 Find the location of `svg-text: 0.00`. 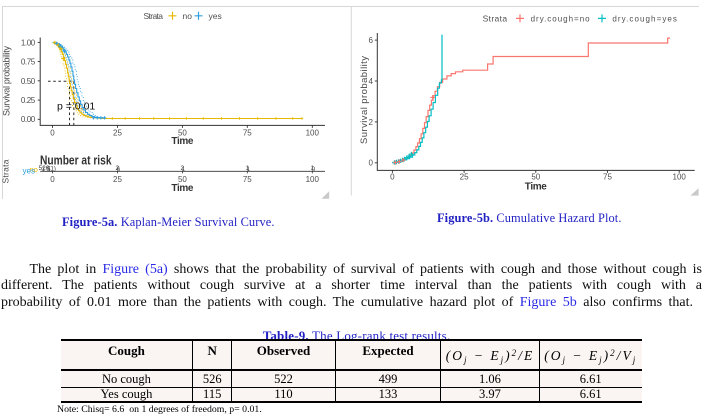

svg-text: 0.00 is located at coordinates (28, 119).